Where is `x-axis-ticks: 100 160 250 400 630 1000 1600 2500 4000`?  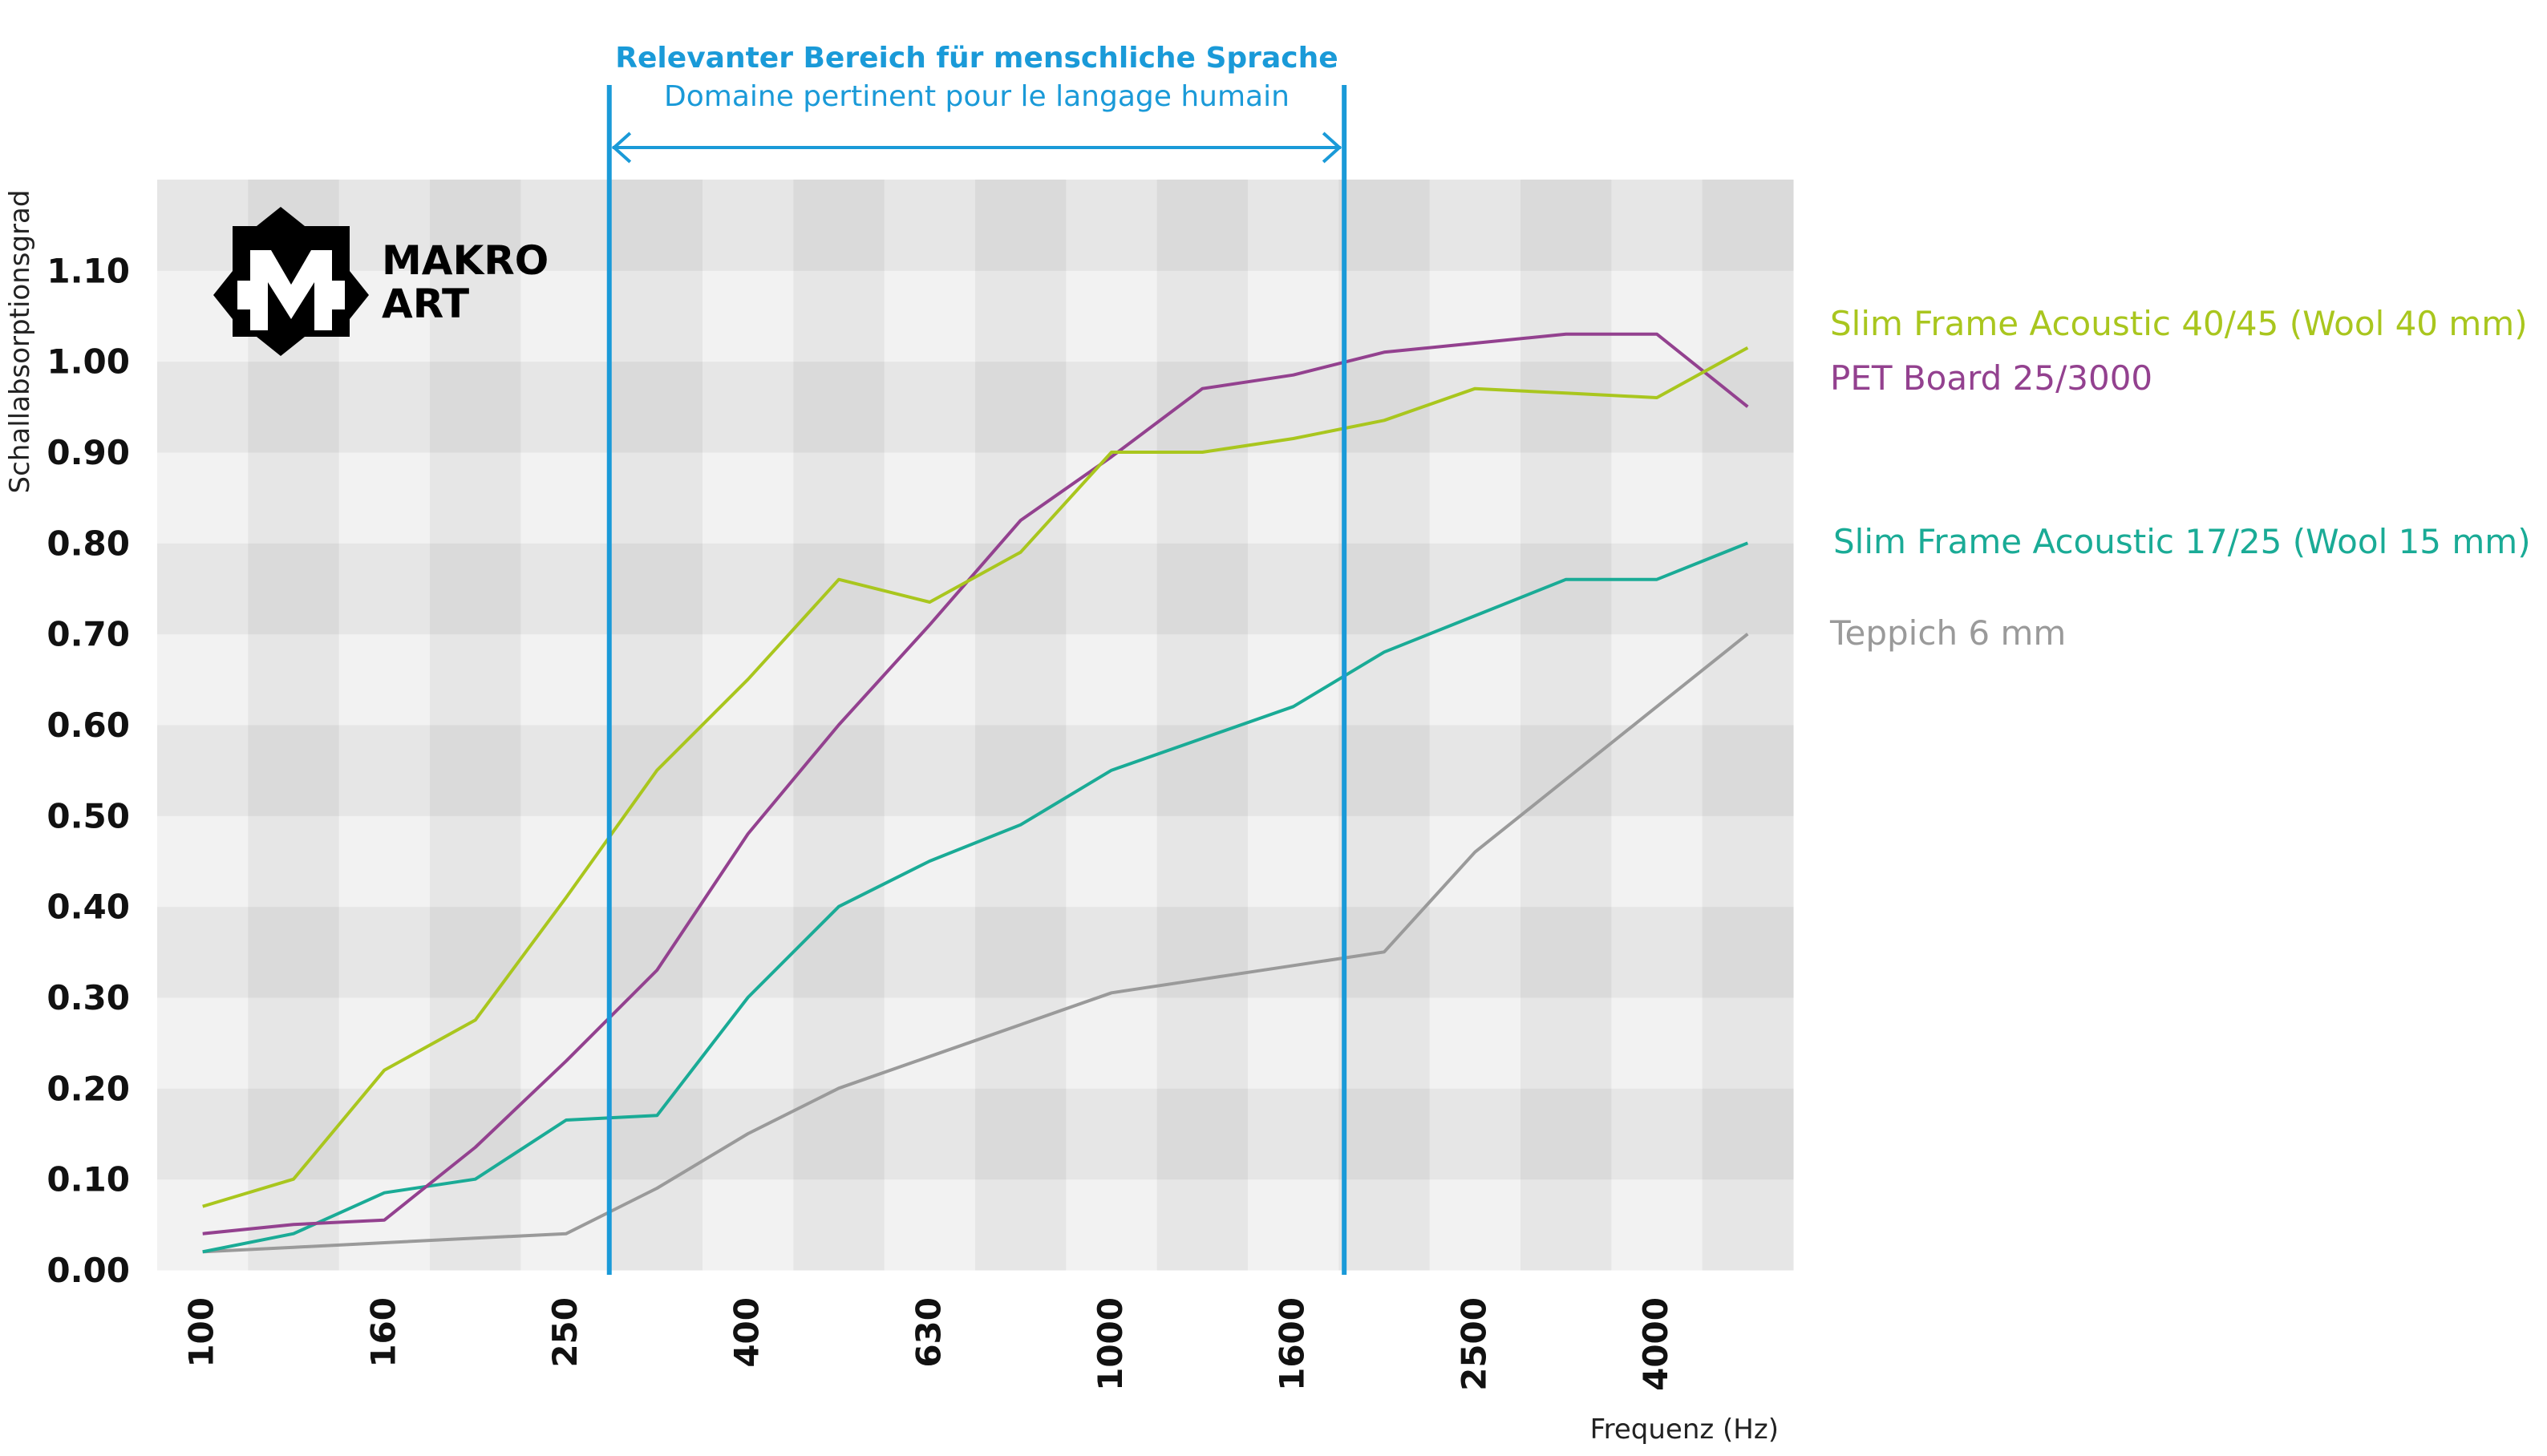 x-axis-ticks: 100 160 250 400 630 1000 1600 2500 4000 is located at coordinates (929, 1344).